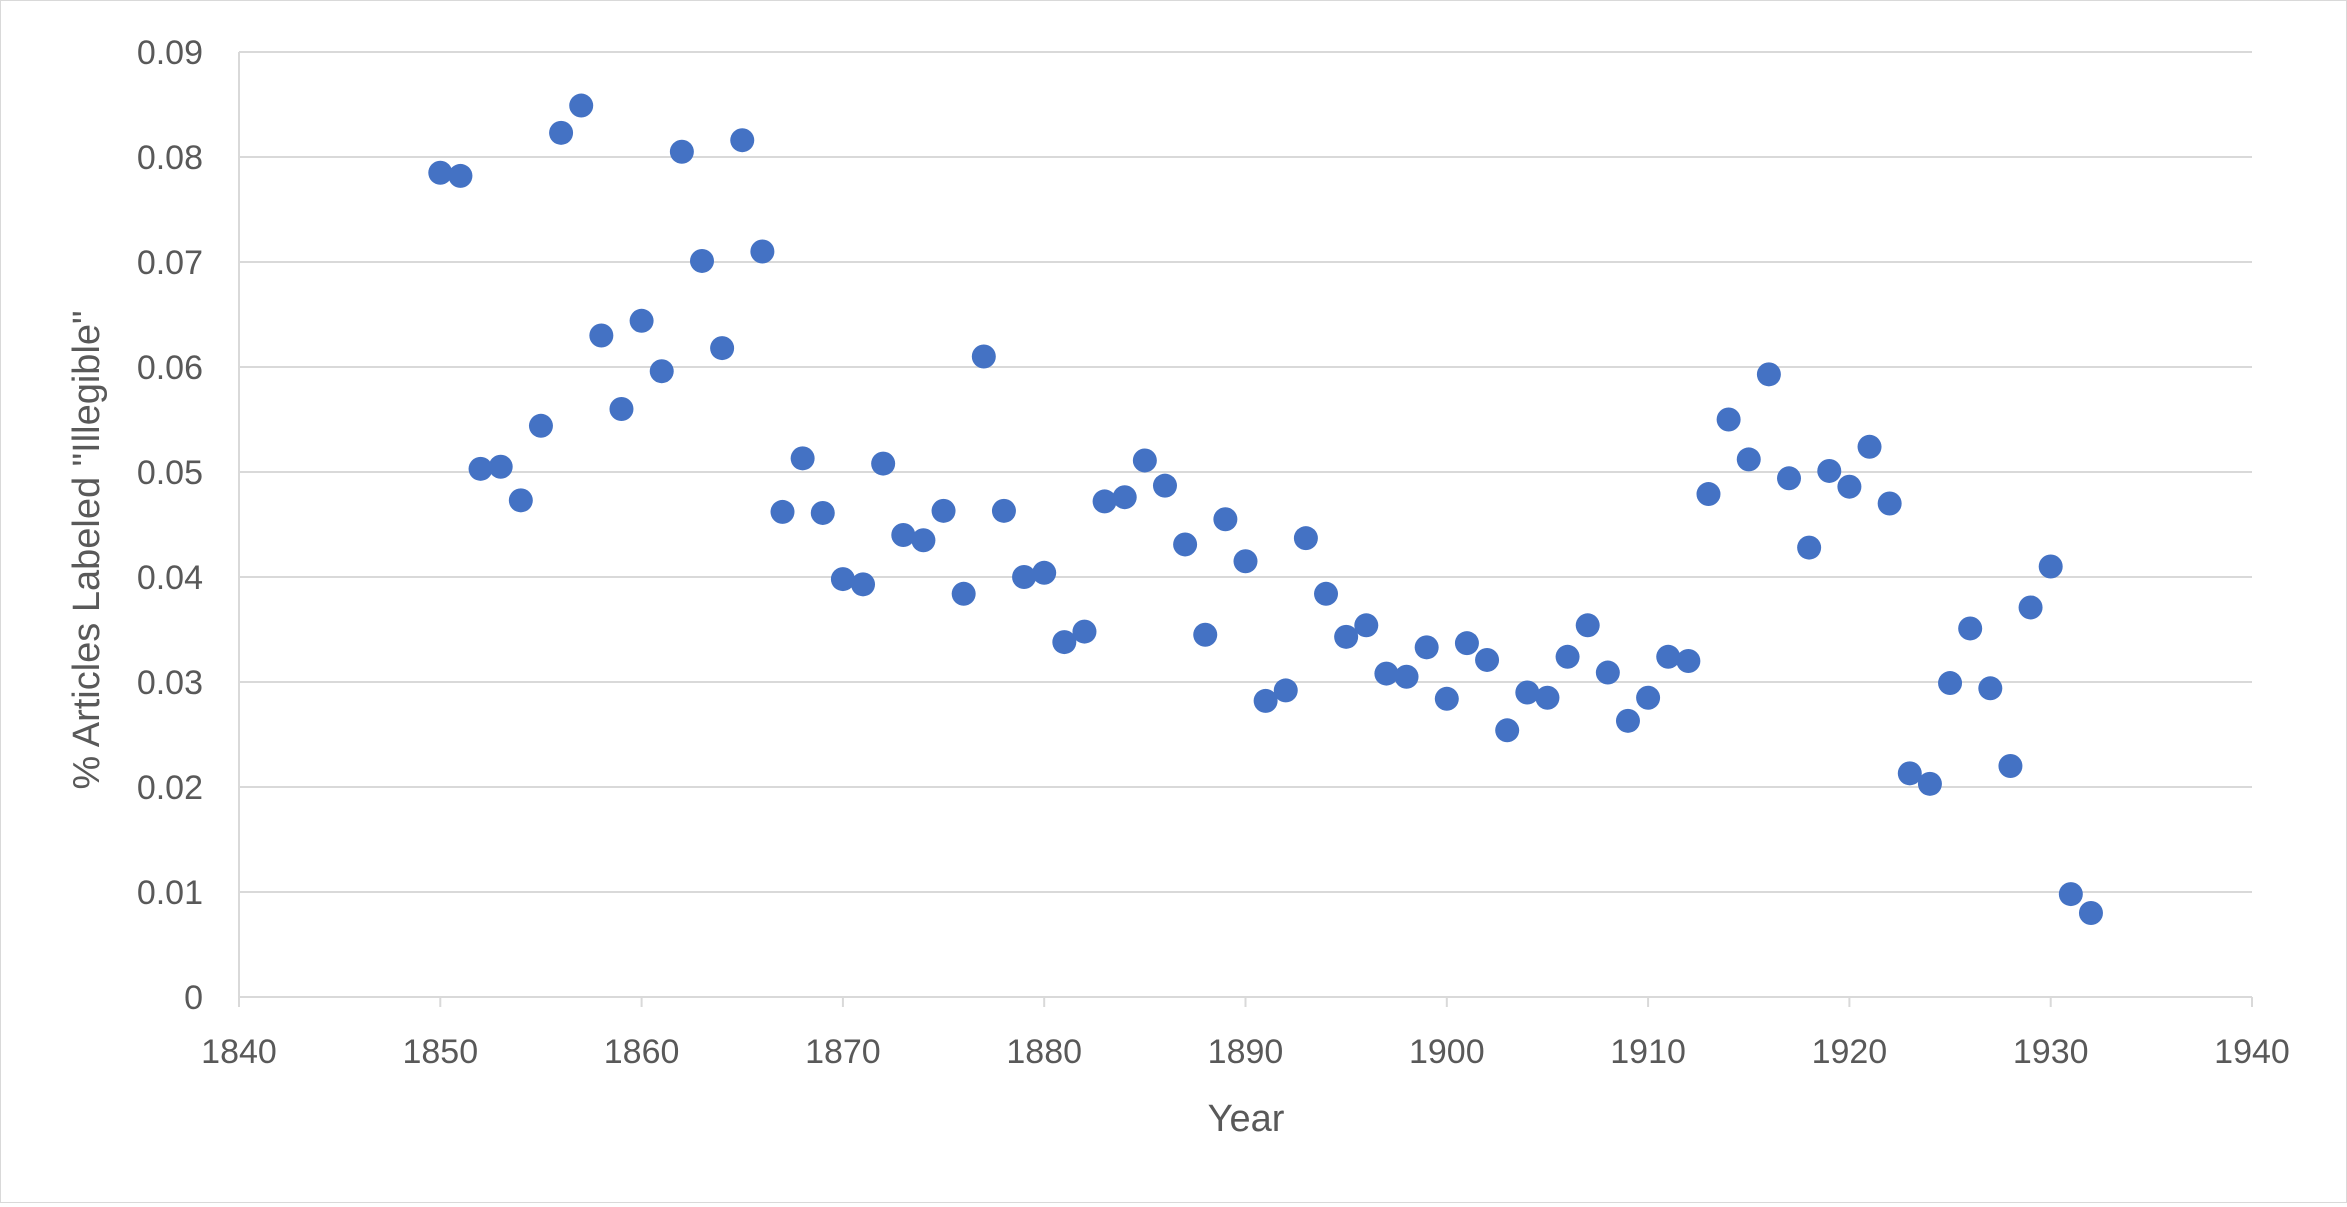  What do you see at coordinates (440, 1052) in the screenshot?
I see `x-tick-label: 1850` at bounding box center [440, 1052].